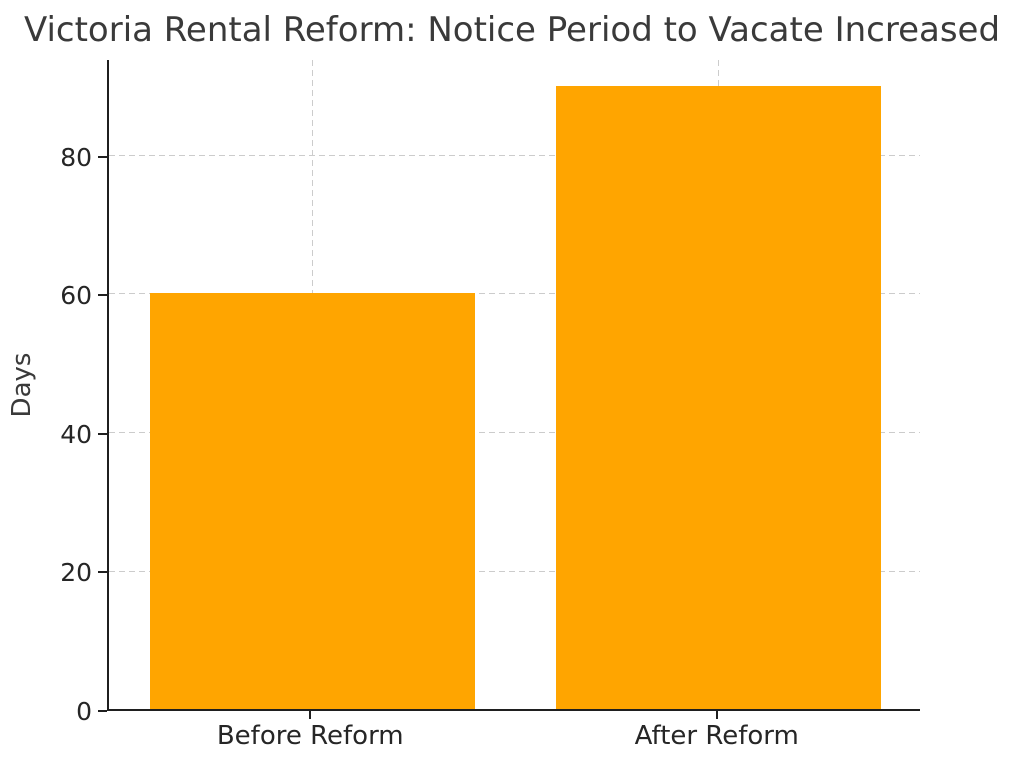 The height and width of the screenshot is (761, 1024). Describe the element at coordinates (76, 157) in the screenshot. I see `y-tick-label: 80` at that location.